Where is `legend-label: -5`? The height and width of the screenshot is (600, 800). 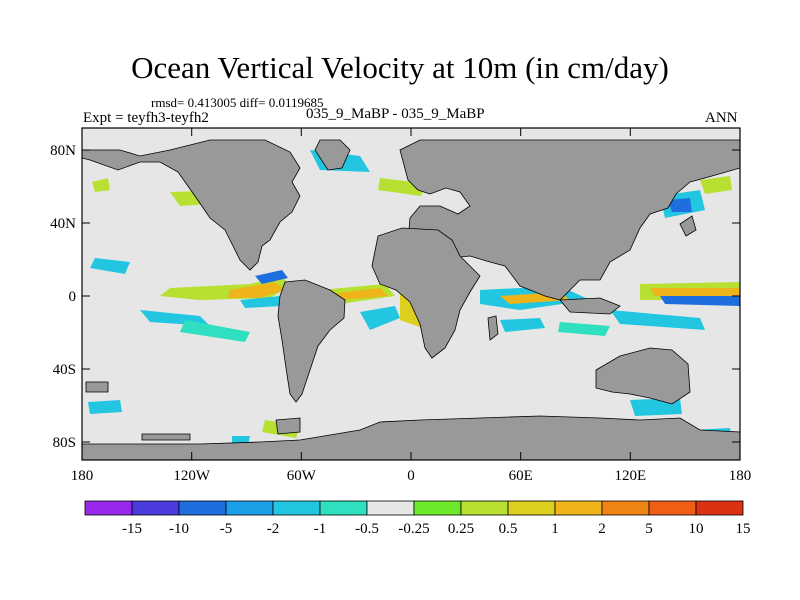 legend-label: -5 is located at coordinates (226, 529).